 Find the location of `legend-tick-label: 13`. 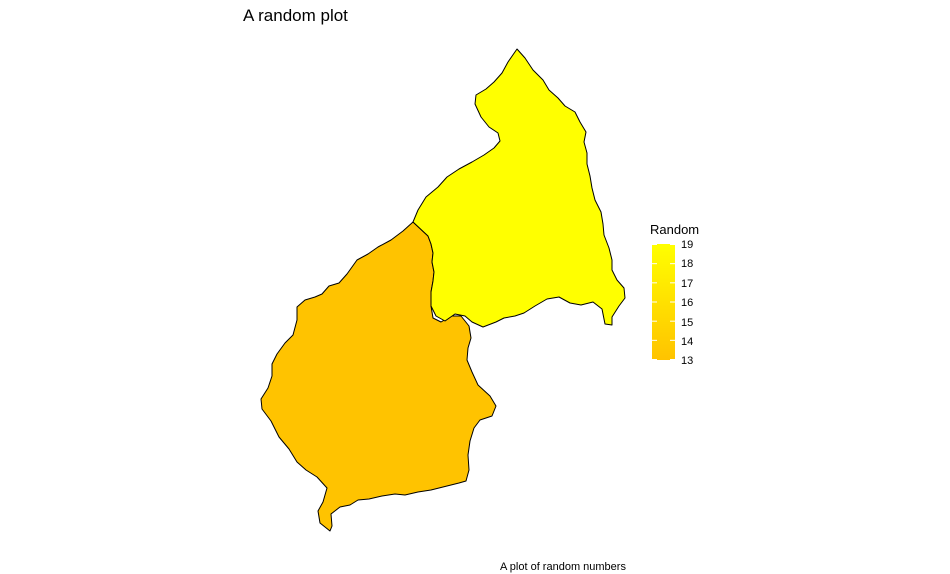

legend-tick-label: 13 is located at coordinates (687, 361).